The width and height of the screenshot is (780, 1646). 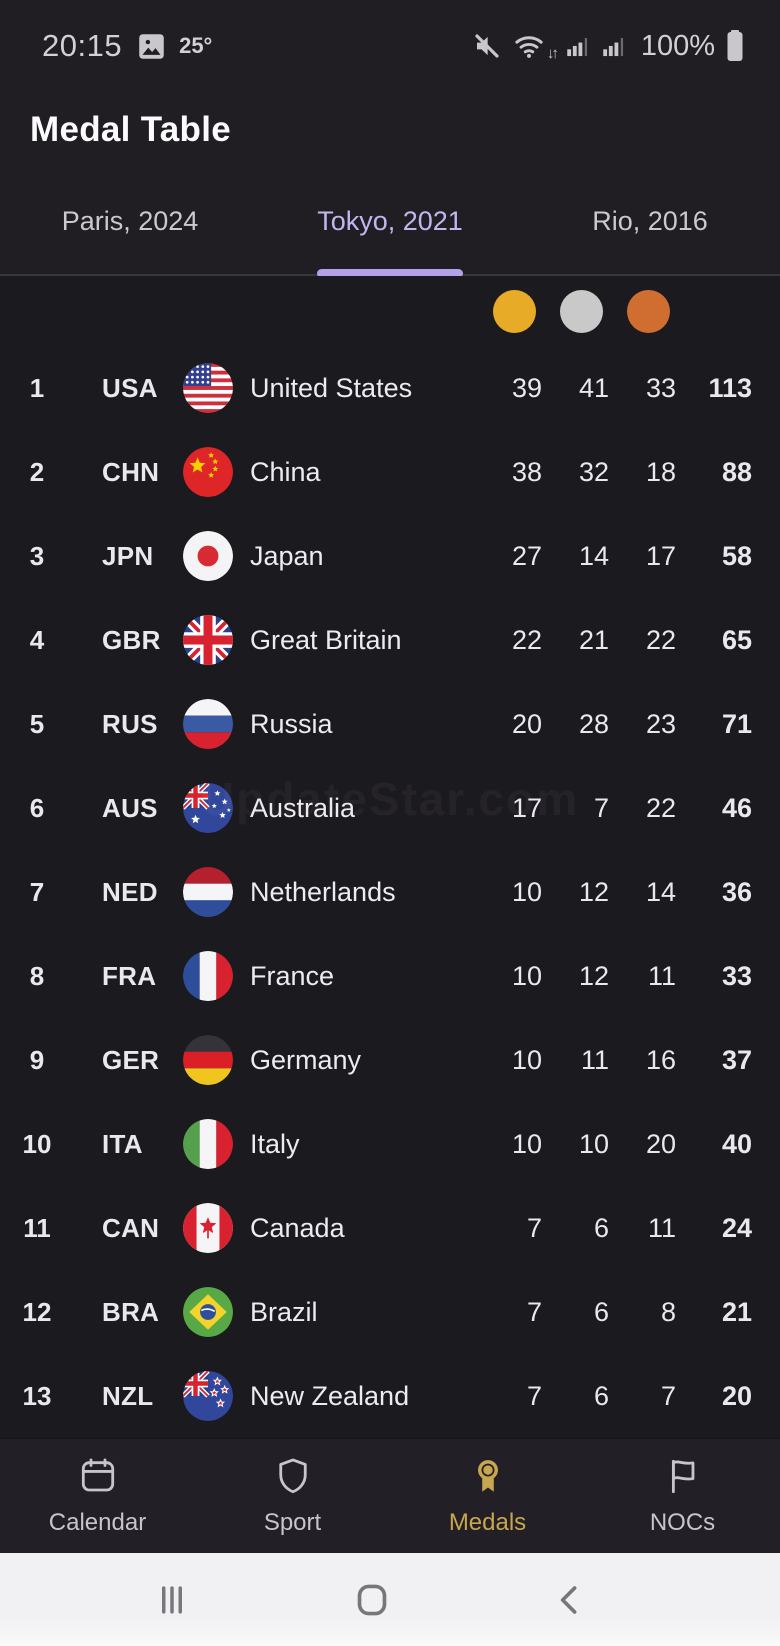 I want to click on silver-count: 41, so click(x=593, y=387).